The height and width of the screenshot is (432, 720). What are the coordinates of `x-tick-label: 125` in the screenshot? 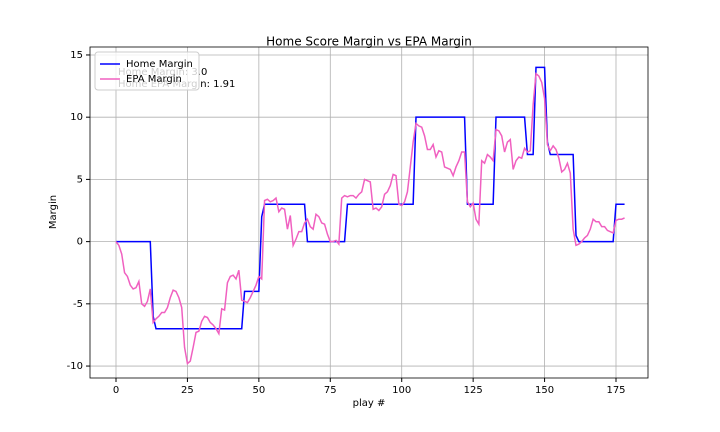 It's located at (473, 390).